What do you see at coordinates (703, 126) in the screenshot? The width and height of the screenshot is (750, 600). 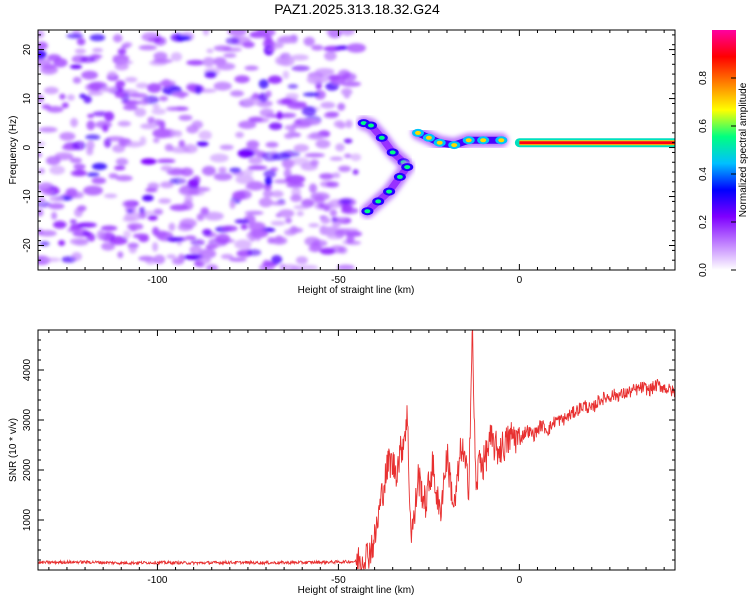 I see `colorbar-tick-label: 0.6` at bounding box center [703, 126].